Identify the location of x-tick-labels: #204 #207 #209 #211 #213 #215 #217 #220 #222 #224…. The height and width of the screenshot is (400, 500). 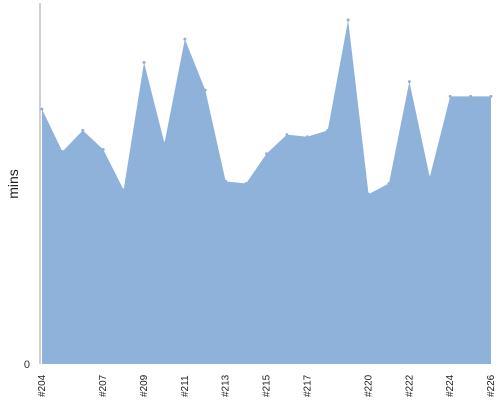
(267, 385).